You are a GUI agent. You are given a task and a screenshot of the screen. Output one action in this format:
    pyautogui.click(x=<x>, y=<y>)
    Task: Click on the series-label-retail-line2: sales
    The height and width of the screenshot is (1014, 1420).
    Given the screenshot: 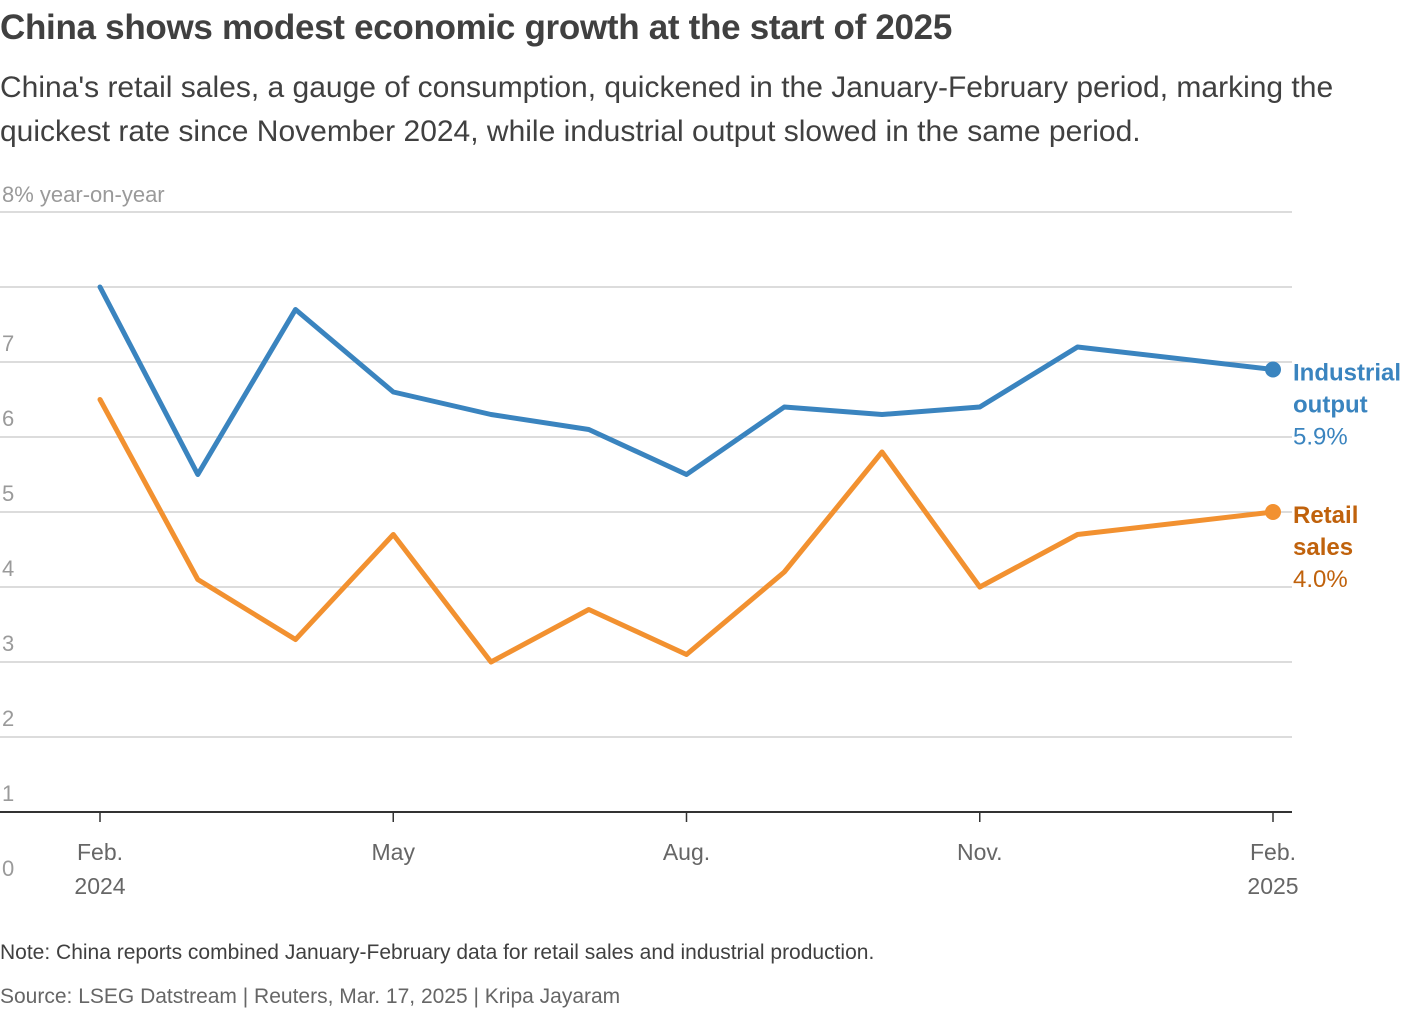 What is the action you would take?
    pyautogui.click(x=1323, y=547)
    